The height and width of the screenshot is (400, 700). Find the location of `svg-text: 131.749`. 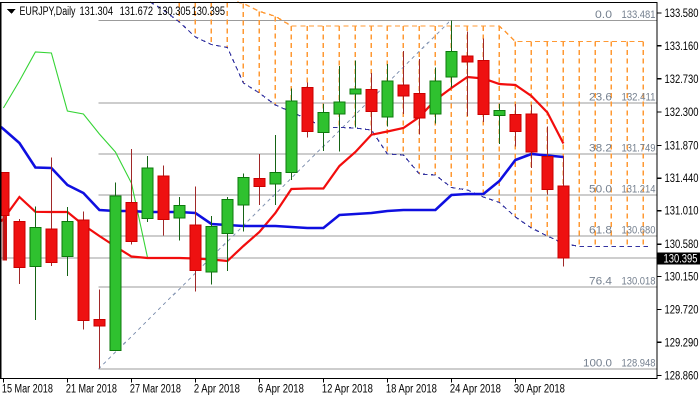

svg-text: 131.749 is located at coordinates (639, 148).